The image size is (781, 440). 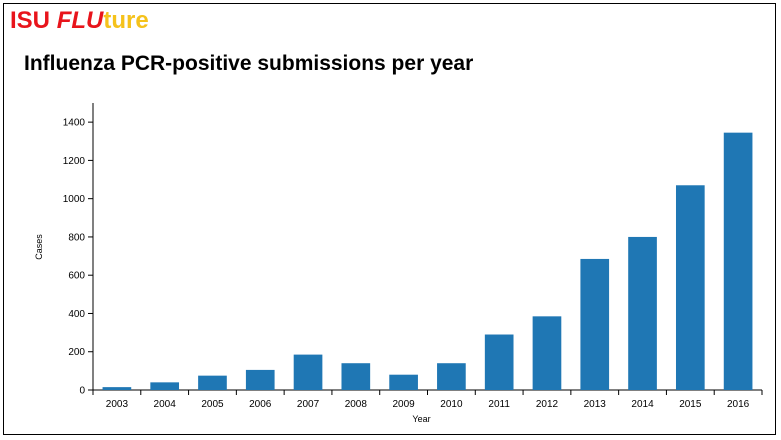 I want to click on y-axis-title: Cases, so click(x=39, y=247).